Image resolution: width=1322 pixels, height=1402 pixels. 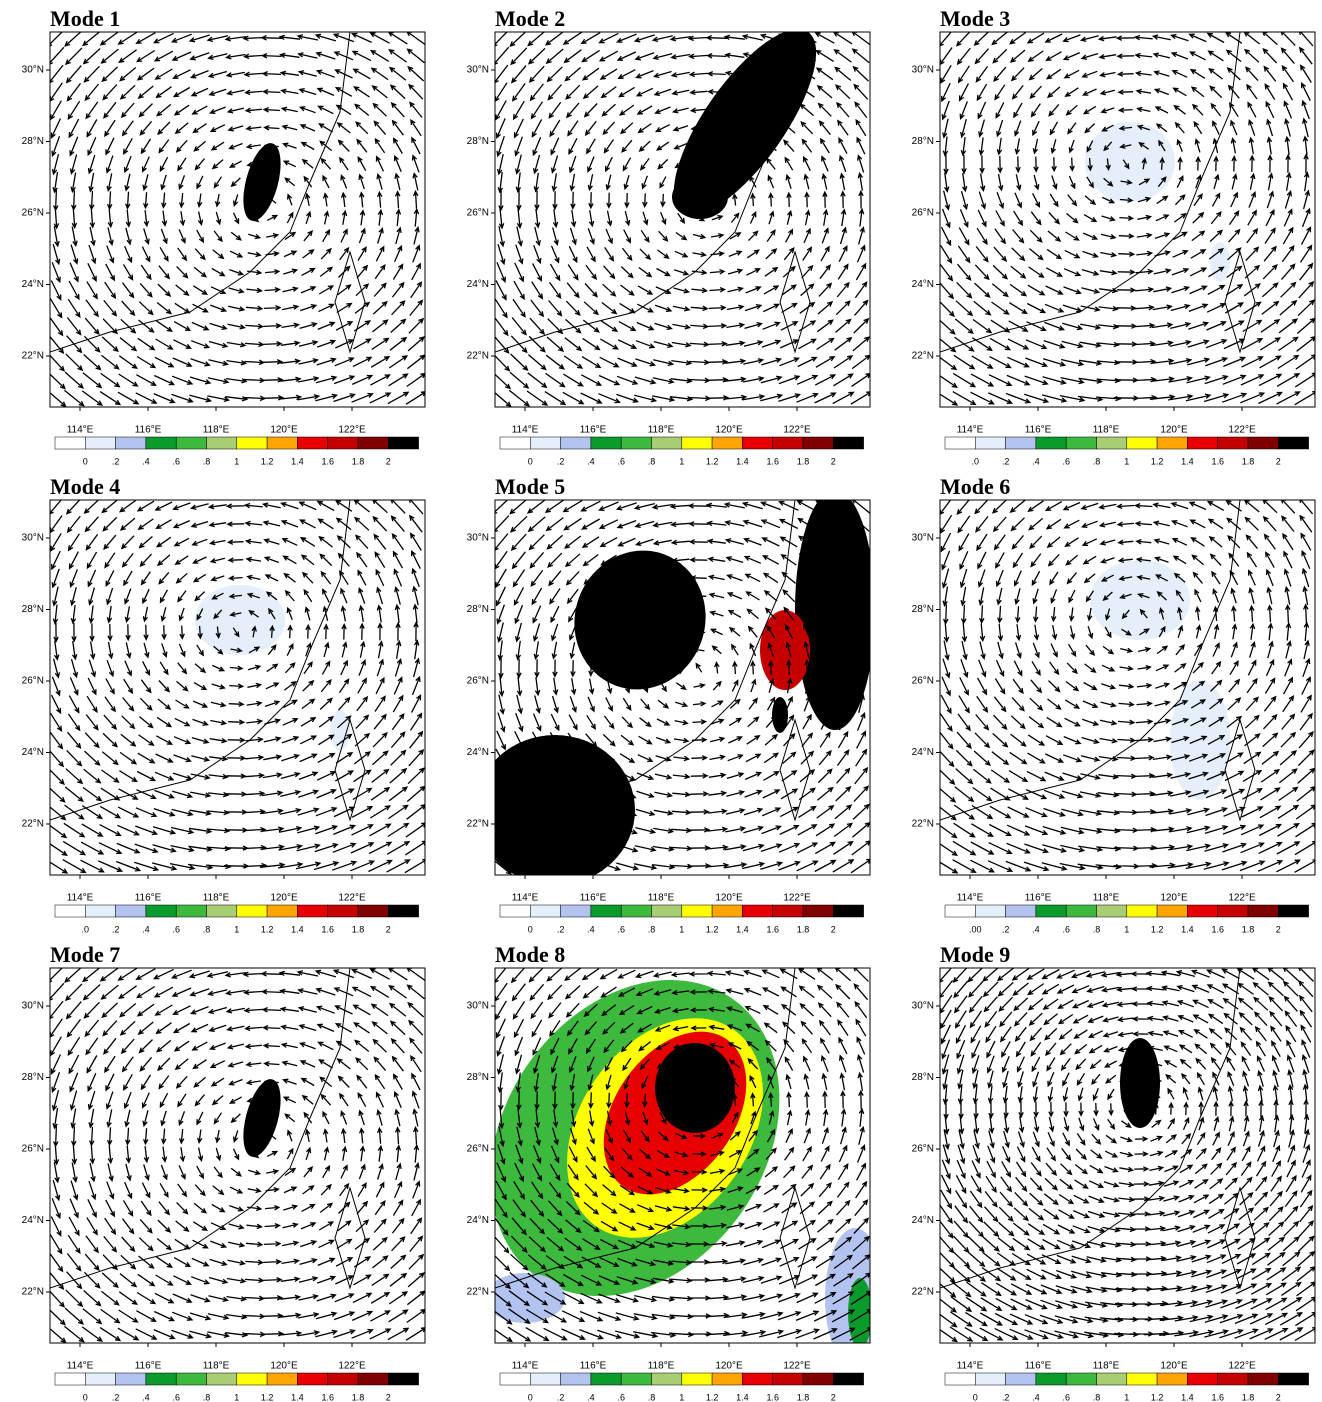 I want to click on lat-label: 26°N, so click(x=478, y=681).